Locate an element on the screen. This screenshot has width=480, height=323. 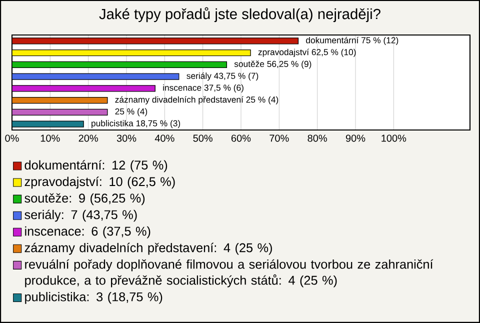
legend-label: soutěže: 9 (56,25 %) is located at coordinates (84, 199).